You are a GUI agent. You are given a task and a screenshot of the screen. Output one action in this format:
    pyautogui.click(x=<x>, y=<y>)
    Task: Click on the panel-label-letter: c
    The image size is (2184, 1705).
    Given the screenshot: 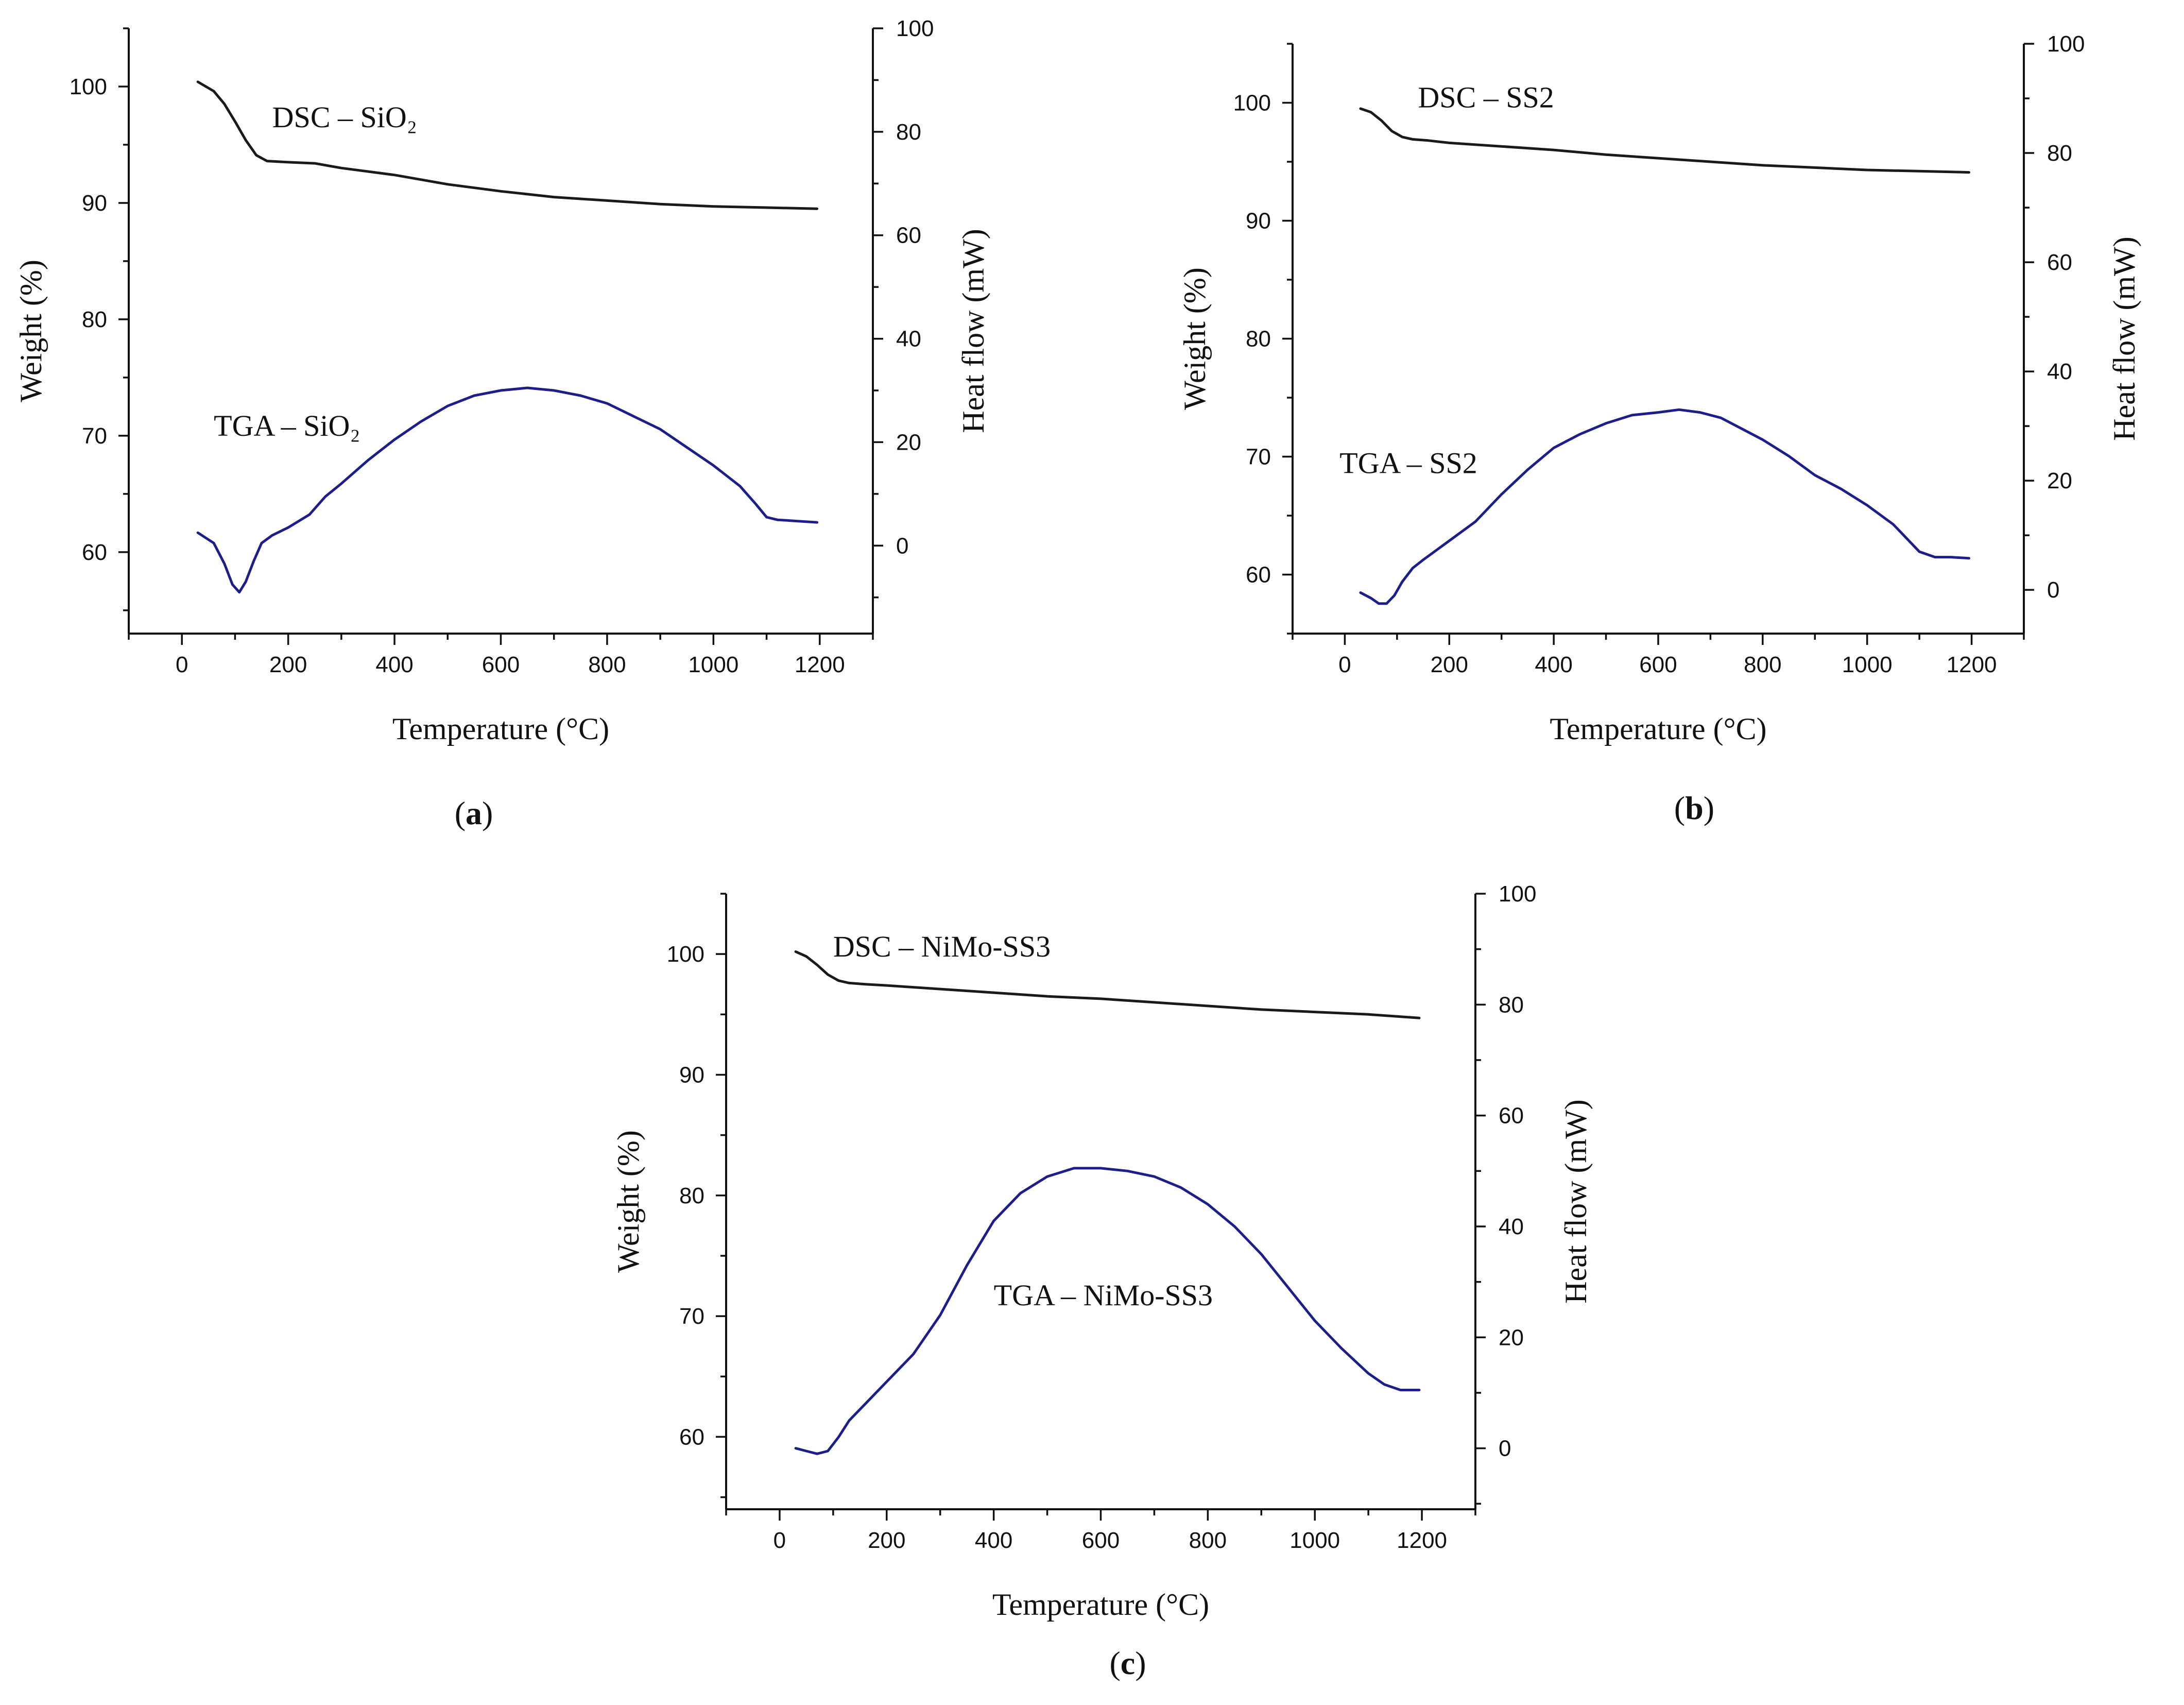 What is the action you would take?
    pyautogui.click(x=1128, y=1663)
    